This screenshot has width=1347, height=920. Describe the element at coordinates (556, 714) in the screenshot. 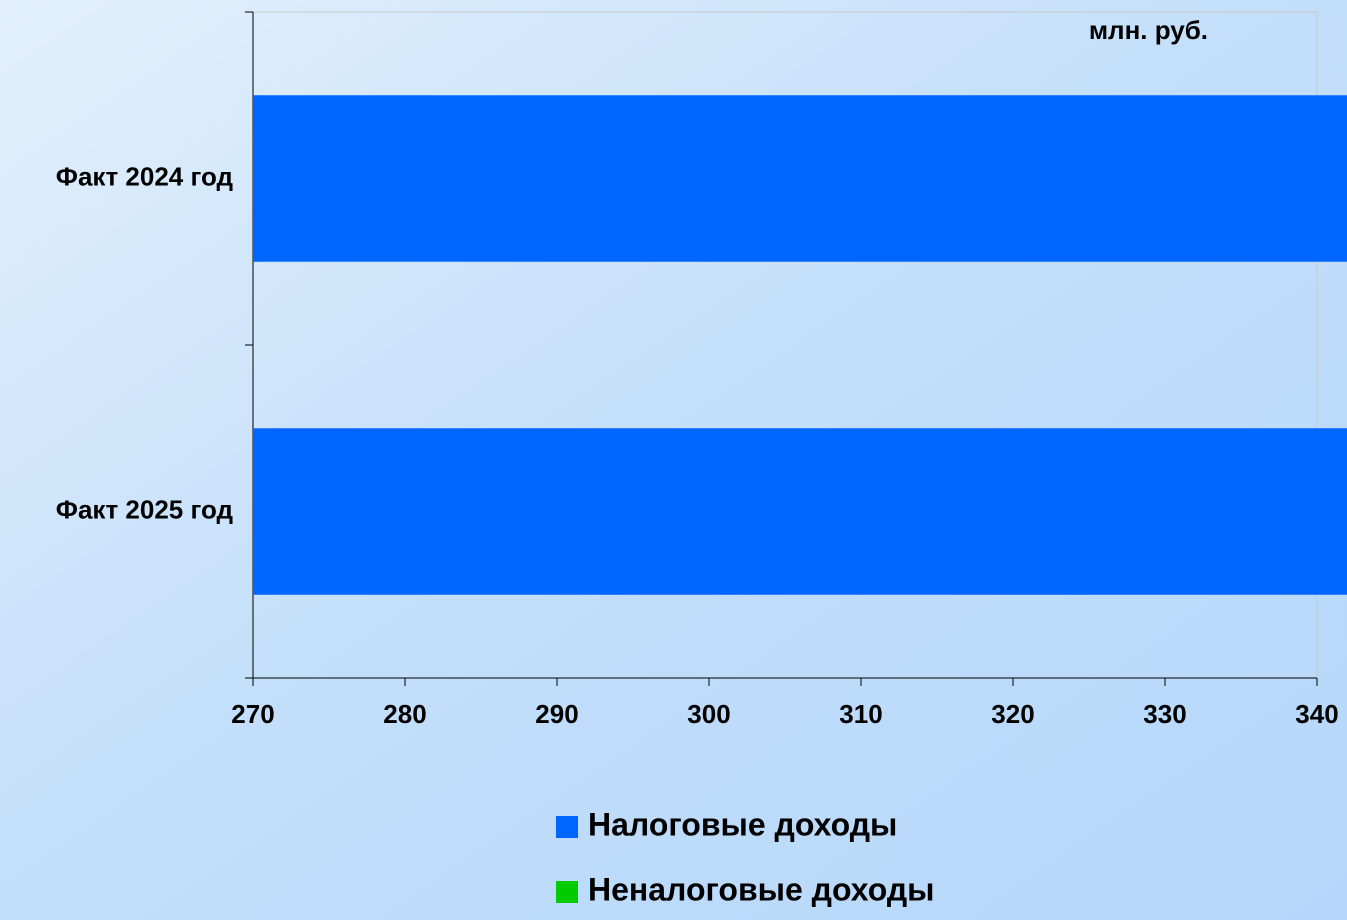

I see `x-tick-label: 290` at that location.